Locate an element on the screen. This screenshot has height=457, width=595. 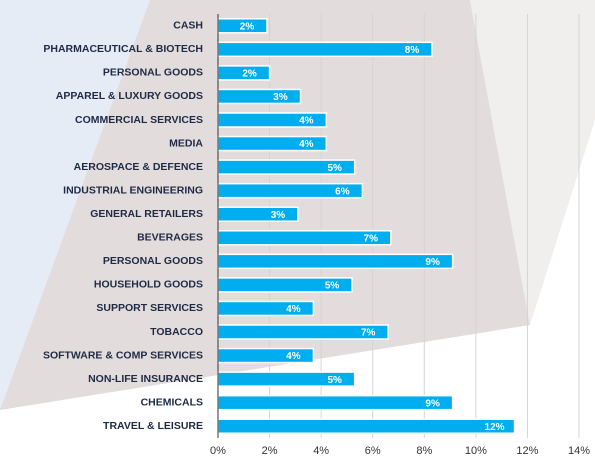
y-tick-label: PHARMACEUTICAL & BIOTECH is located at coordinates (123, 49).